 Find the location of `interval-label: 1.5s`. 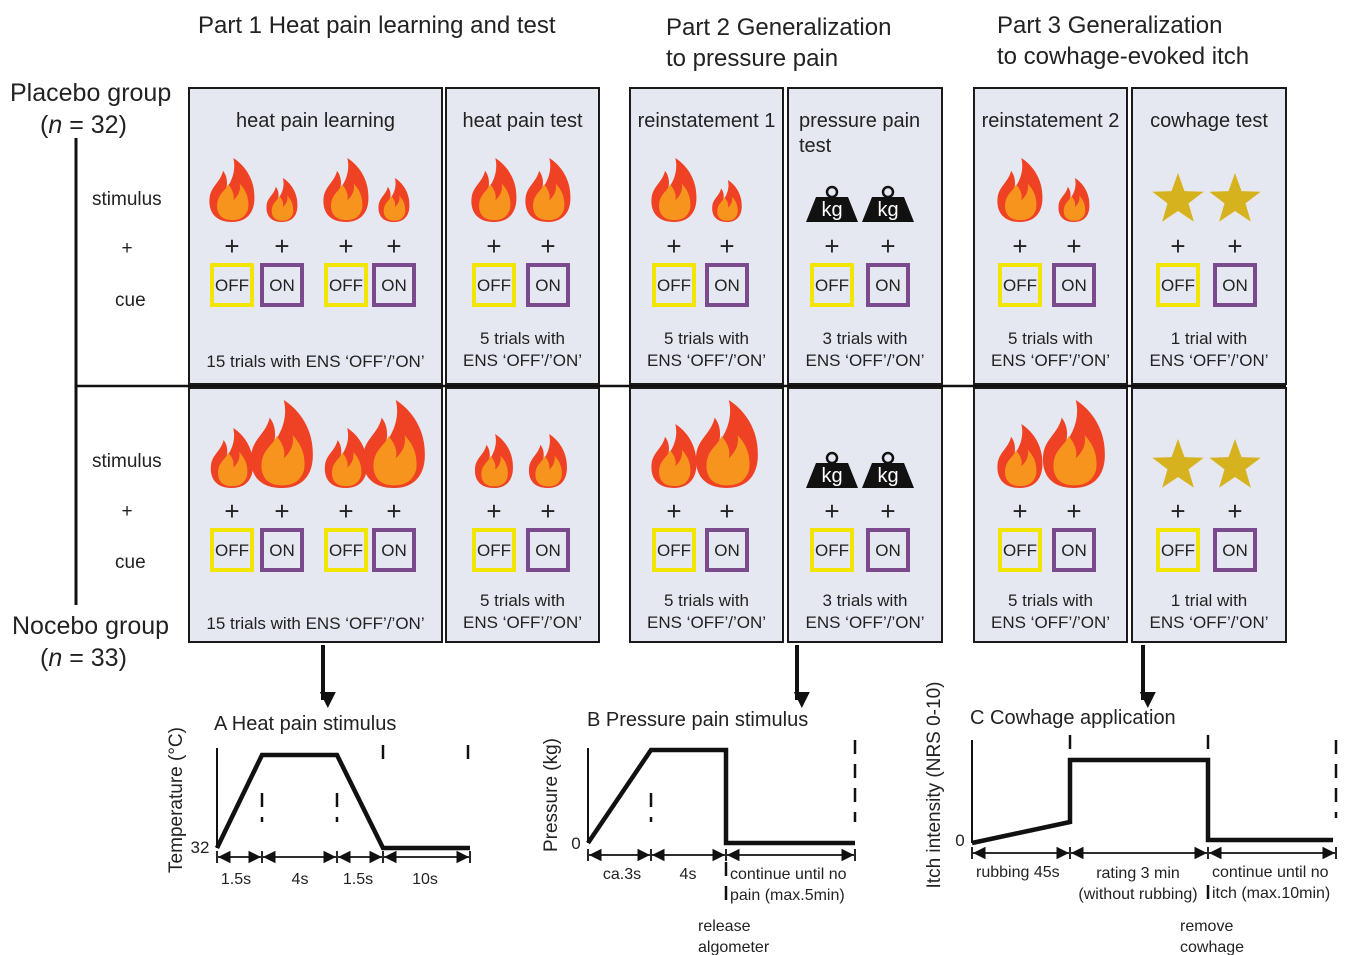

interval-label: 1.5s is located at coordinates (236, 879).